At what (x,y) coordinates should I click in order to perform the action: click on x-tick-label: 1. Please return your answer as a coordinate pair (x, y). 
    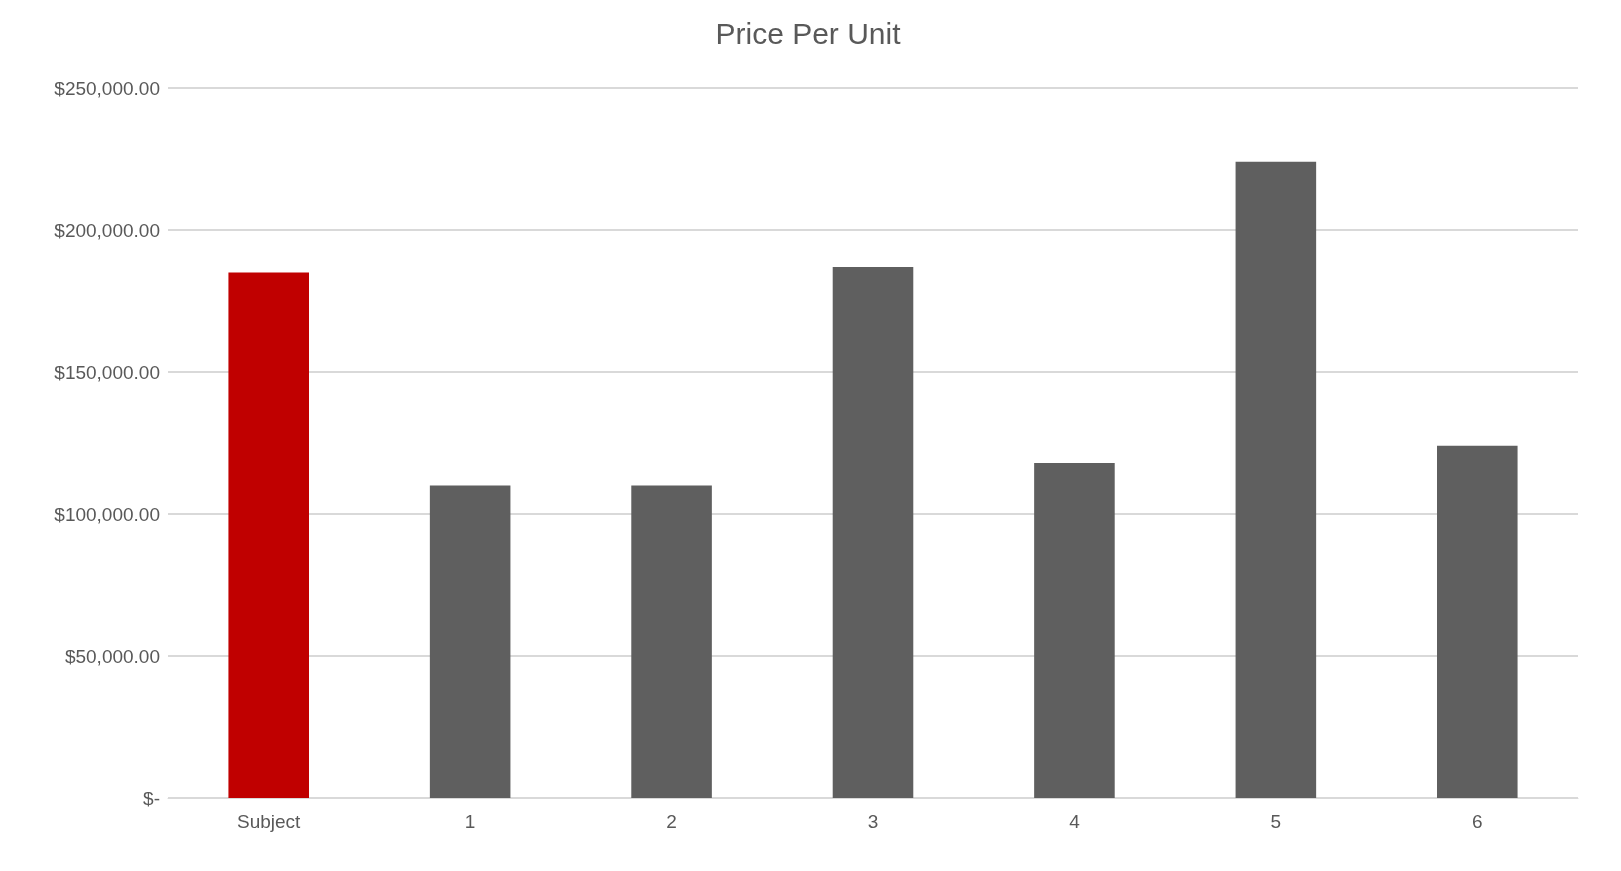
    Looking at the image, I should click on (470, 821).